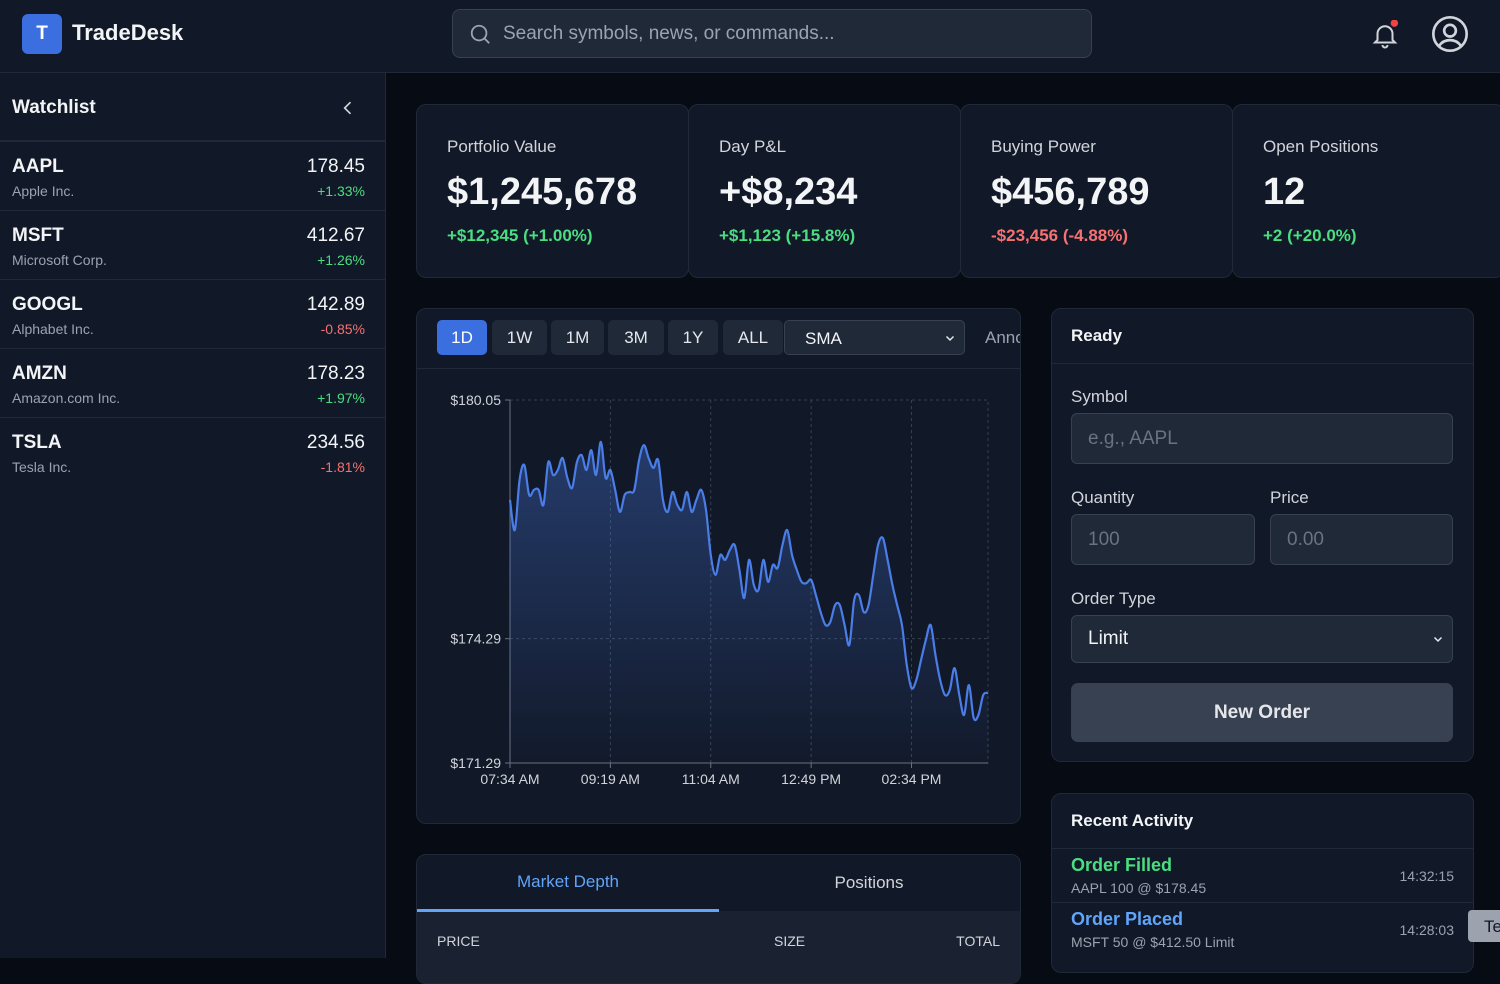 The width and height of the screenshot is (1500, 984). Describe the element at coordinates (192, 175) in the screenshot. I see `watchlist-row: AAPL Apple Inc. 178.45 +1.33%` at that location.